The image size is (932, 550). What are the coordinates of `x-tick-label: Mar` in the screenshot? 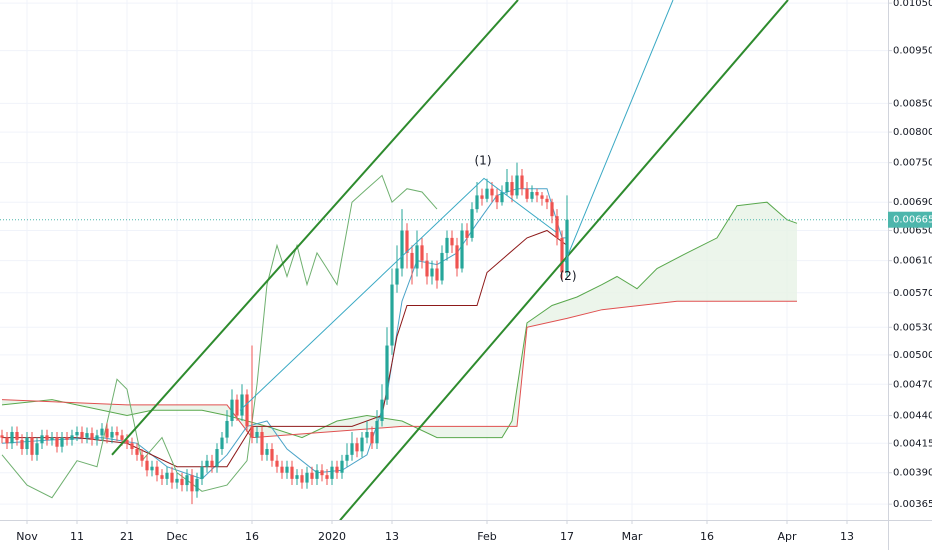 It's located at (632, 536).